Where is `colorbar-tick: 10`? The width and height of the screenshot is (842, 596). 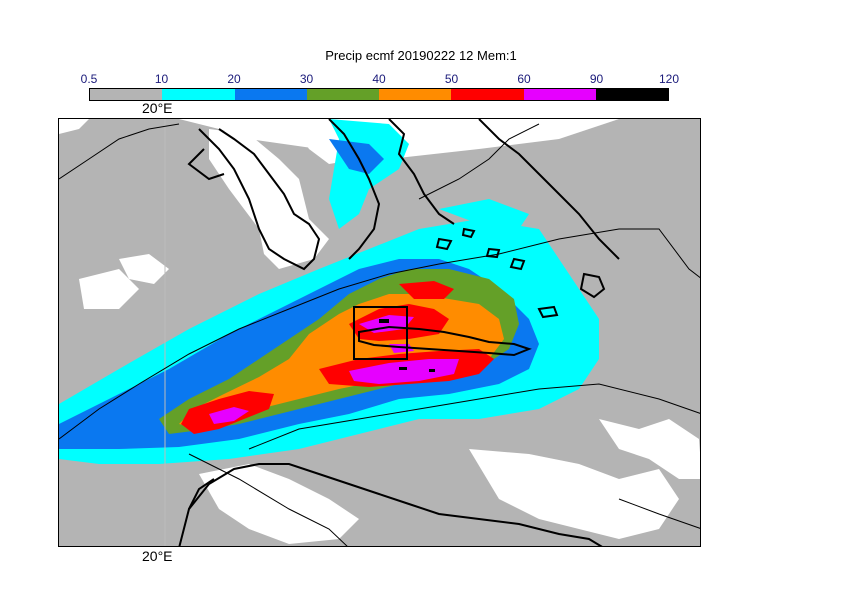
colorbar-tick: 10 is located at coordinates (161, 79).